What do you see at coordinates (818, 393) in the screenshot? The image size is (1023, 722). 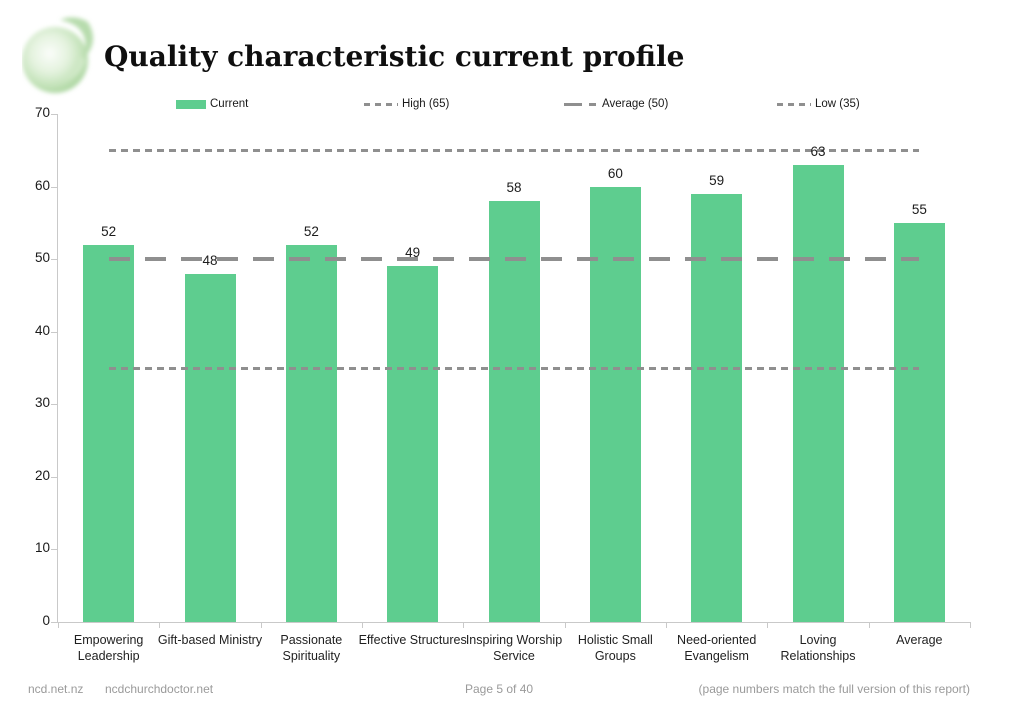 I see `bar-loving-relationships` at bounding box center [818, 393].